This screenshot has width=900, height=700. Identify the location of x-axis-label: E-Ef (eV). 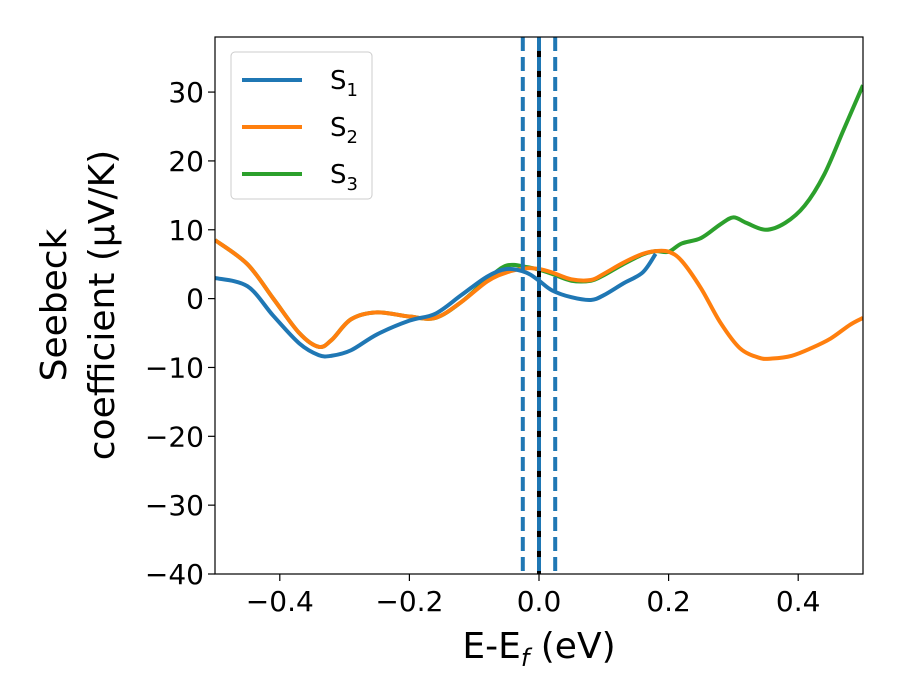
(538, 649).